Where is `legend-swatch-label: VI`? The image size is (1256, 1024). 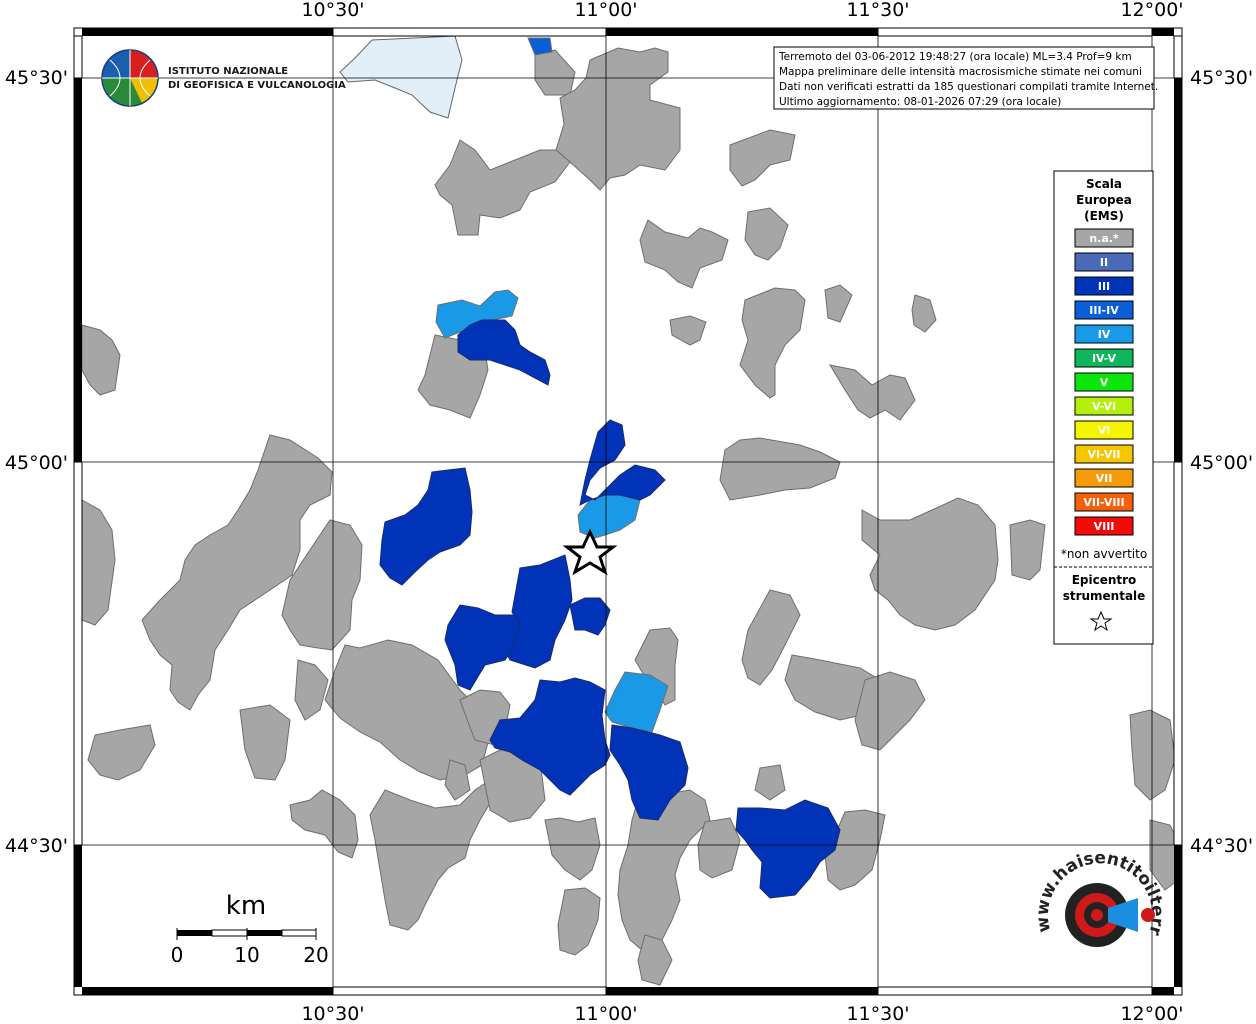
legend-swatch-label: VI is located at coordinates (1104, 430).